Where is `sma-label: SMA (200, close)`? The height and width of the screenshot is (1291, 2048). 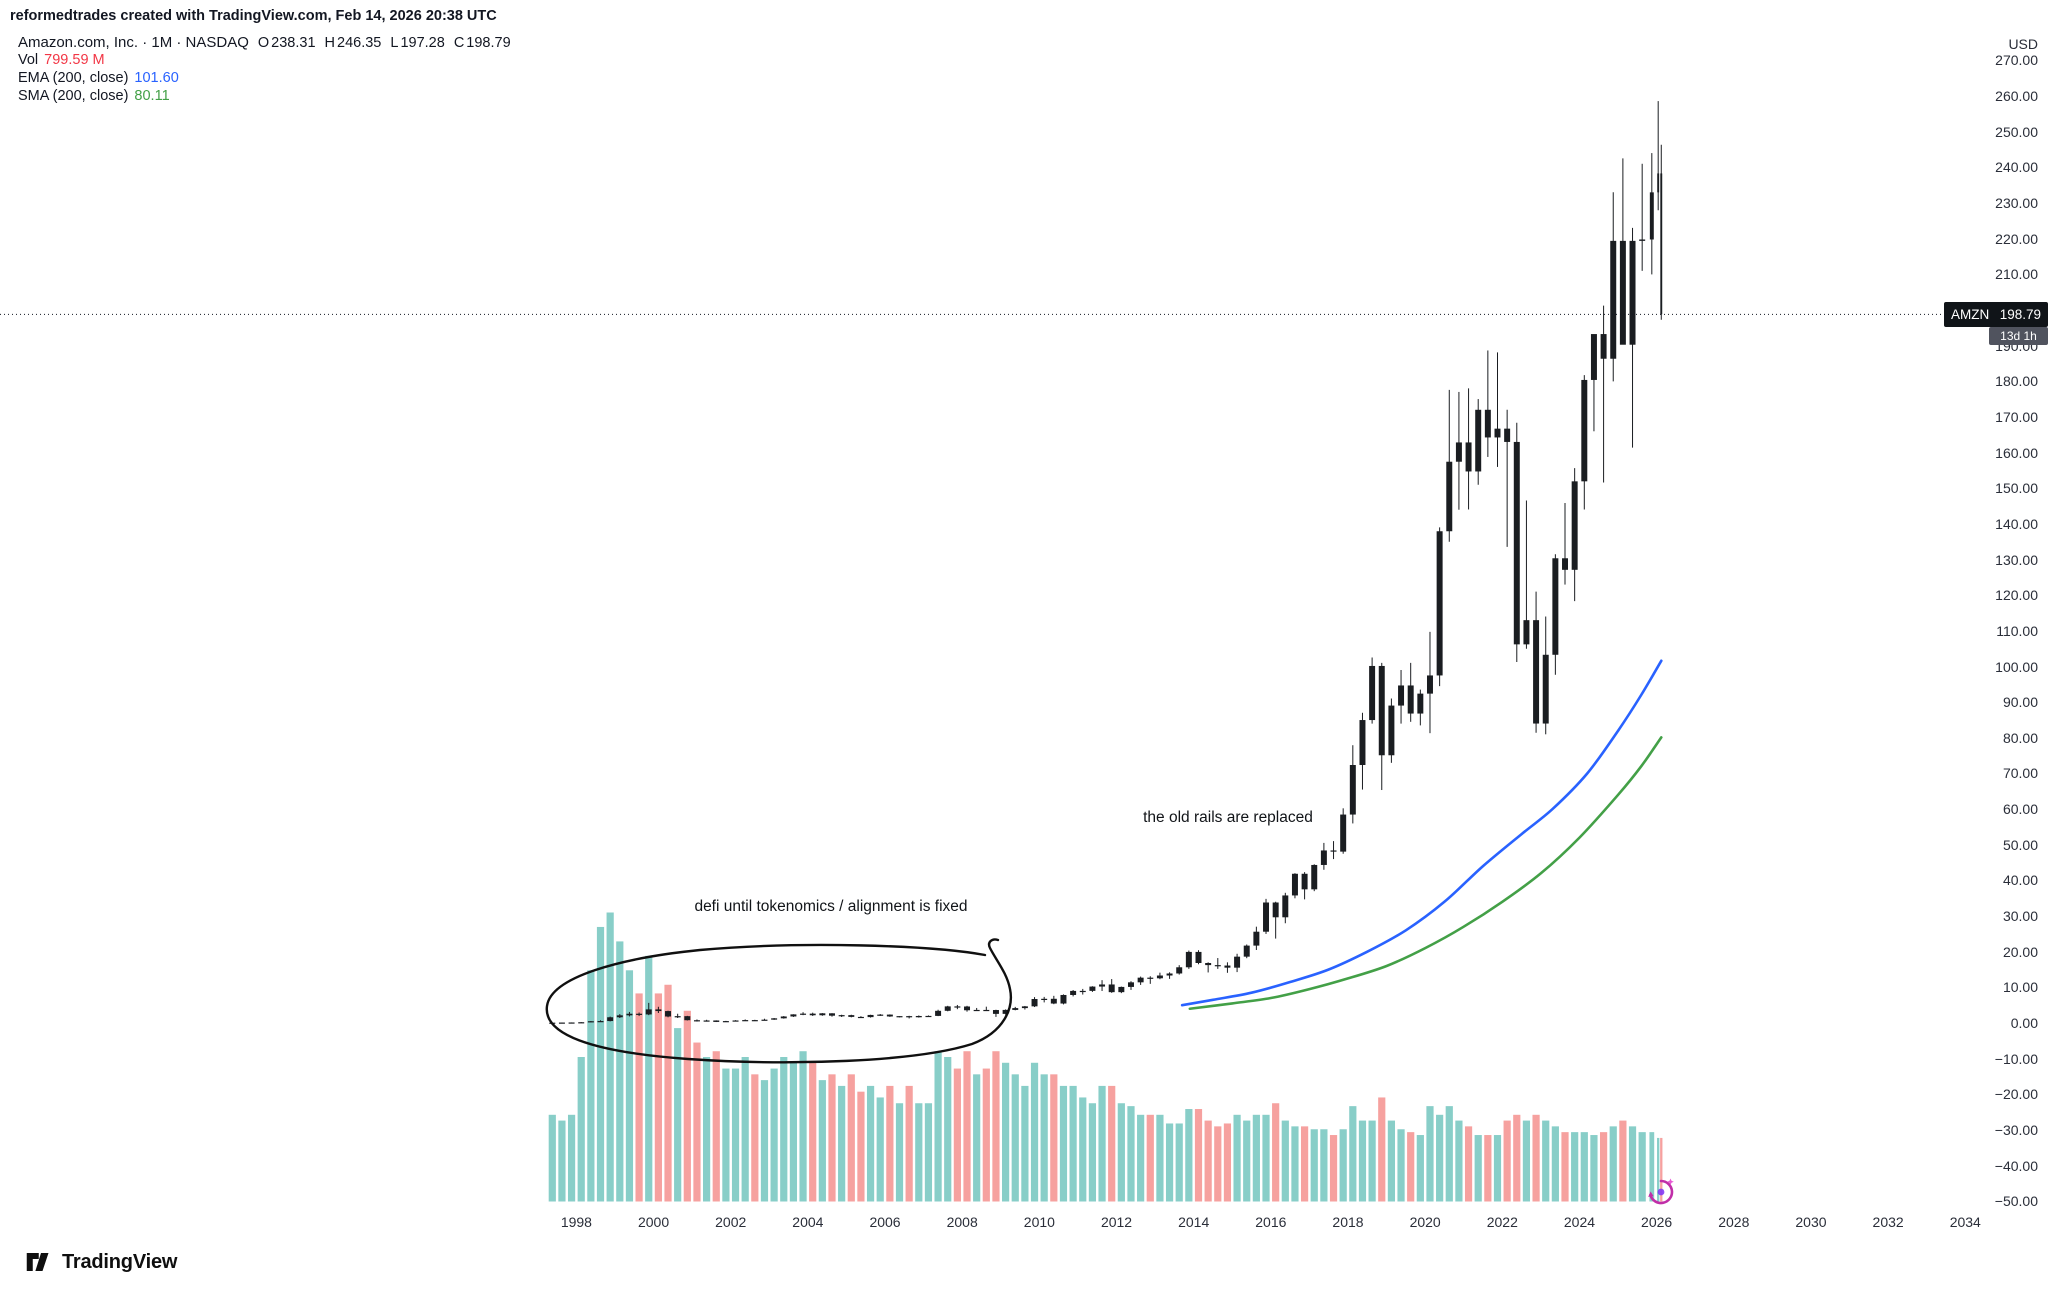
sma-label: SMA (200, close) is located at coordinates (73, 95).